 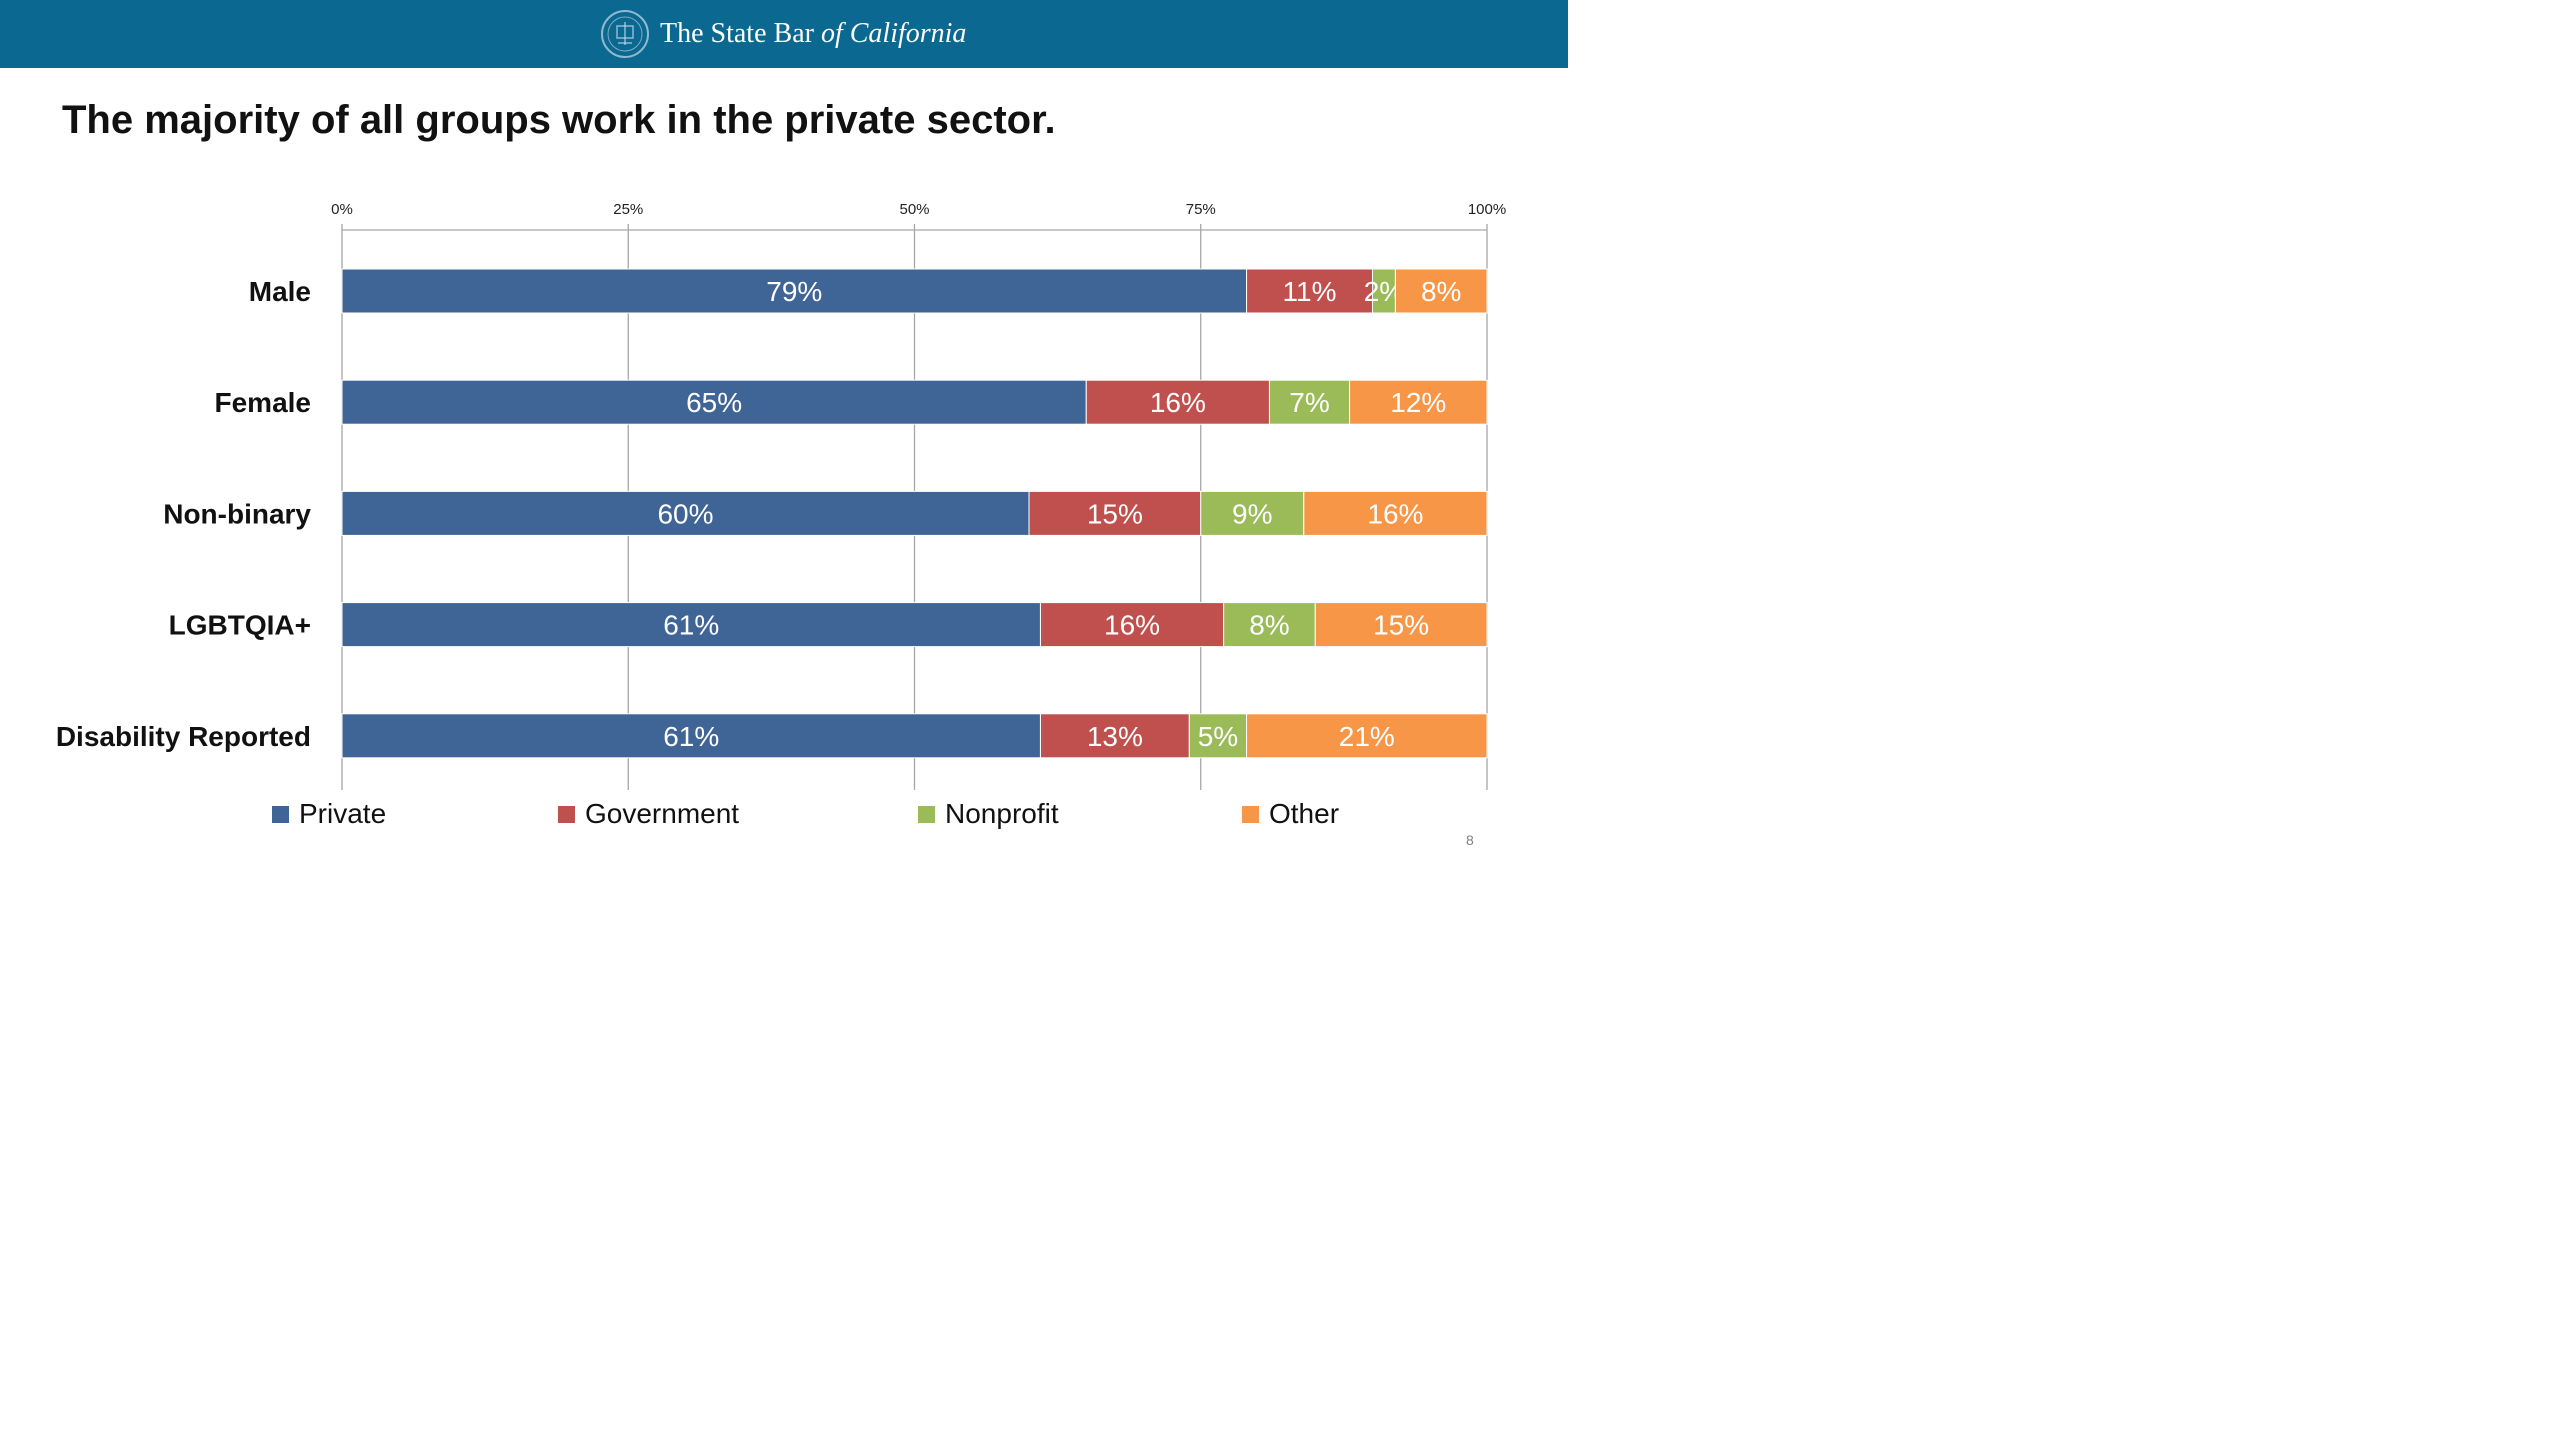 I want to click on data-label: 65%, so click(x=714, y=402).